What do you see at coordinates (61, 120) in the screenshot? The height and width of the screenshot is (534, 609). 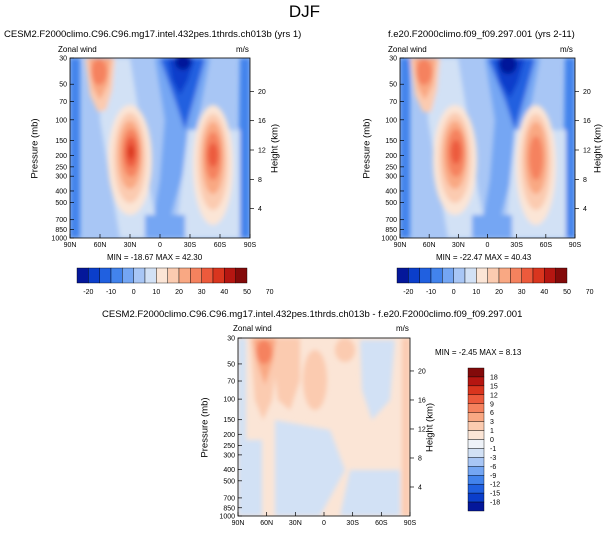 I see `y-tick-label: 100` at bounding box center [61, 120].